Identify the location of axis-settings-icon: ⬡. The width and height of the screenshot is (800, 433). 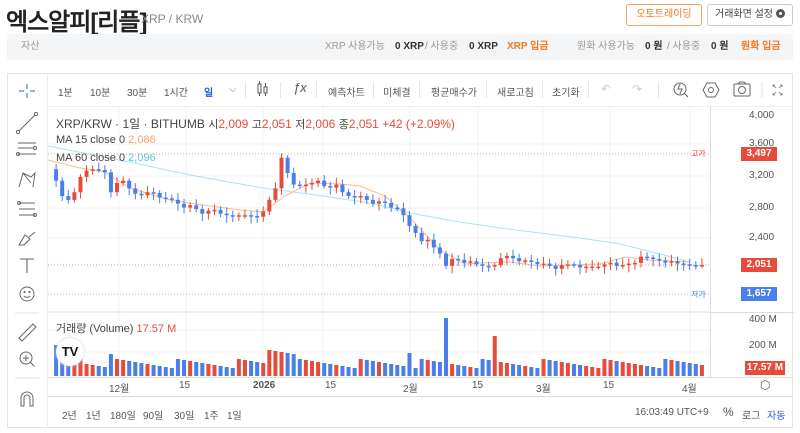
(765, 385).